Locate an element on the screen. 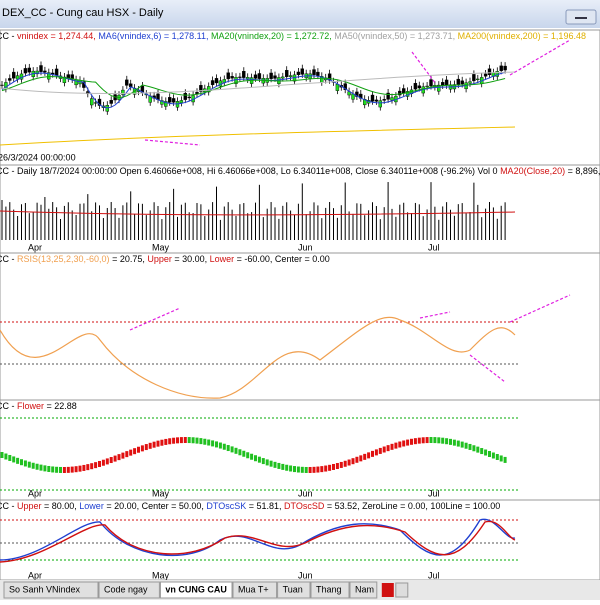 Image resolution: width=600 pixels, height=605 pixels. header-segment: = 22.88 is located at coordinates (60, 406).